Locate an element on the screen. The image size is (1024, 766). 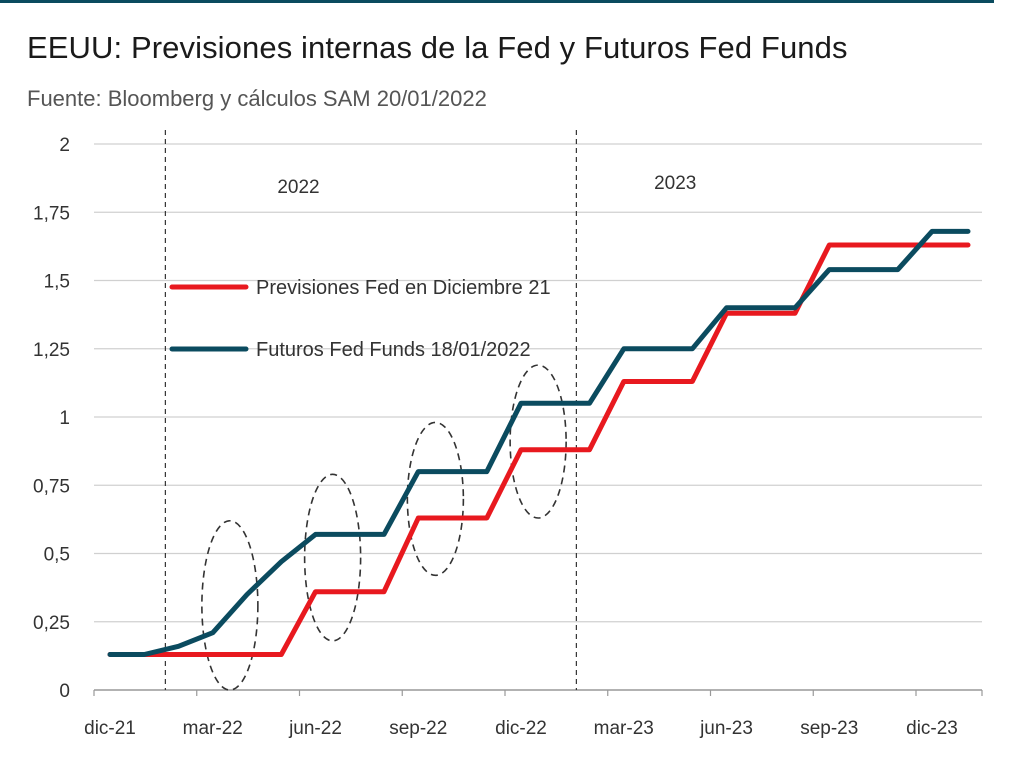
x-tick-label: jun-22 is located at coordinates (315, 728).